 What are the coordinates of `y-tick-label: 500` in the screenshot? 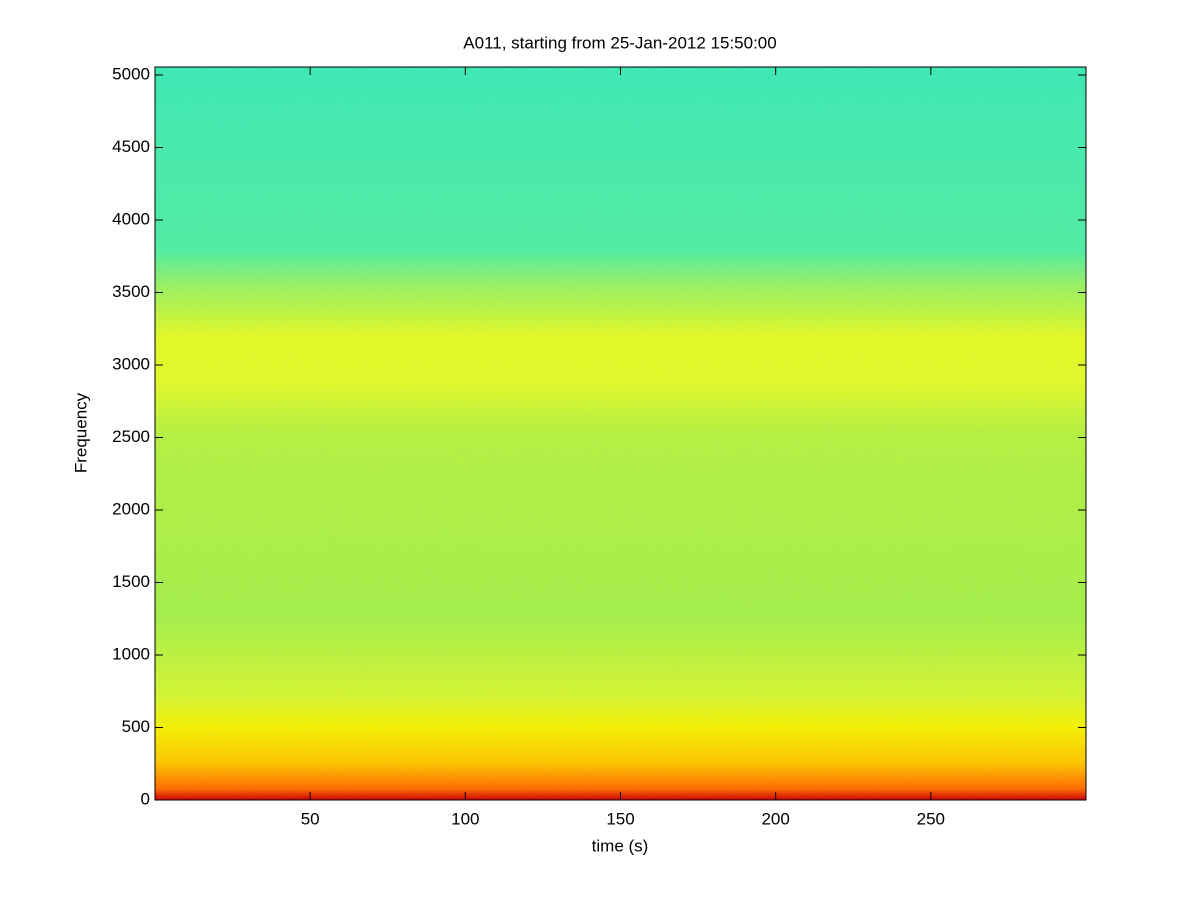 It's located at (136, 726).